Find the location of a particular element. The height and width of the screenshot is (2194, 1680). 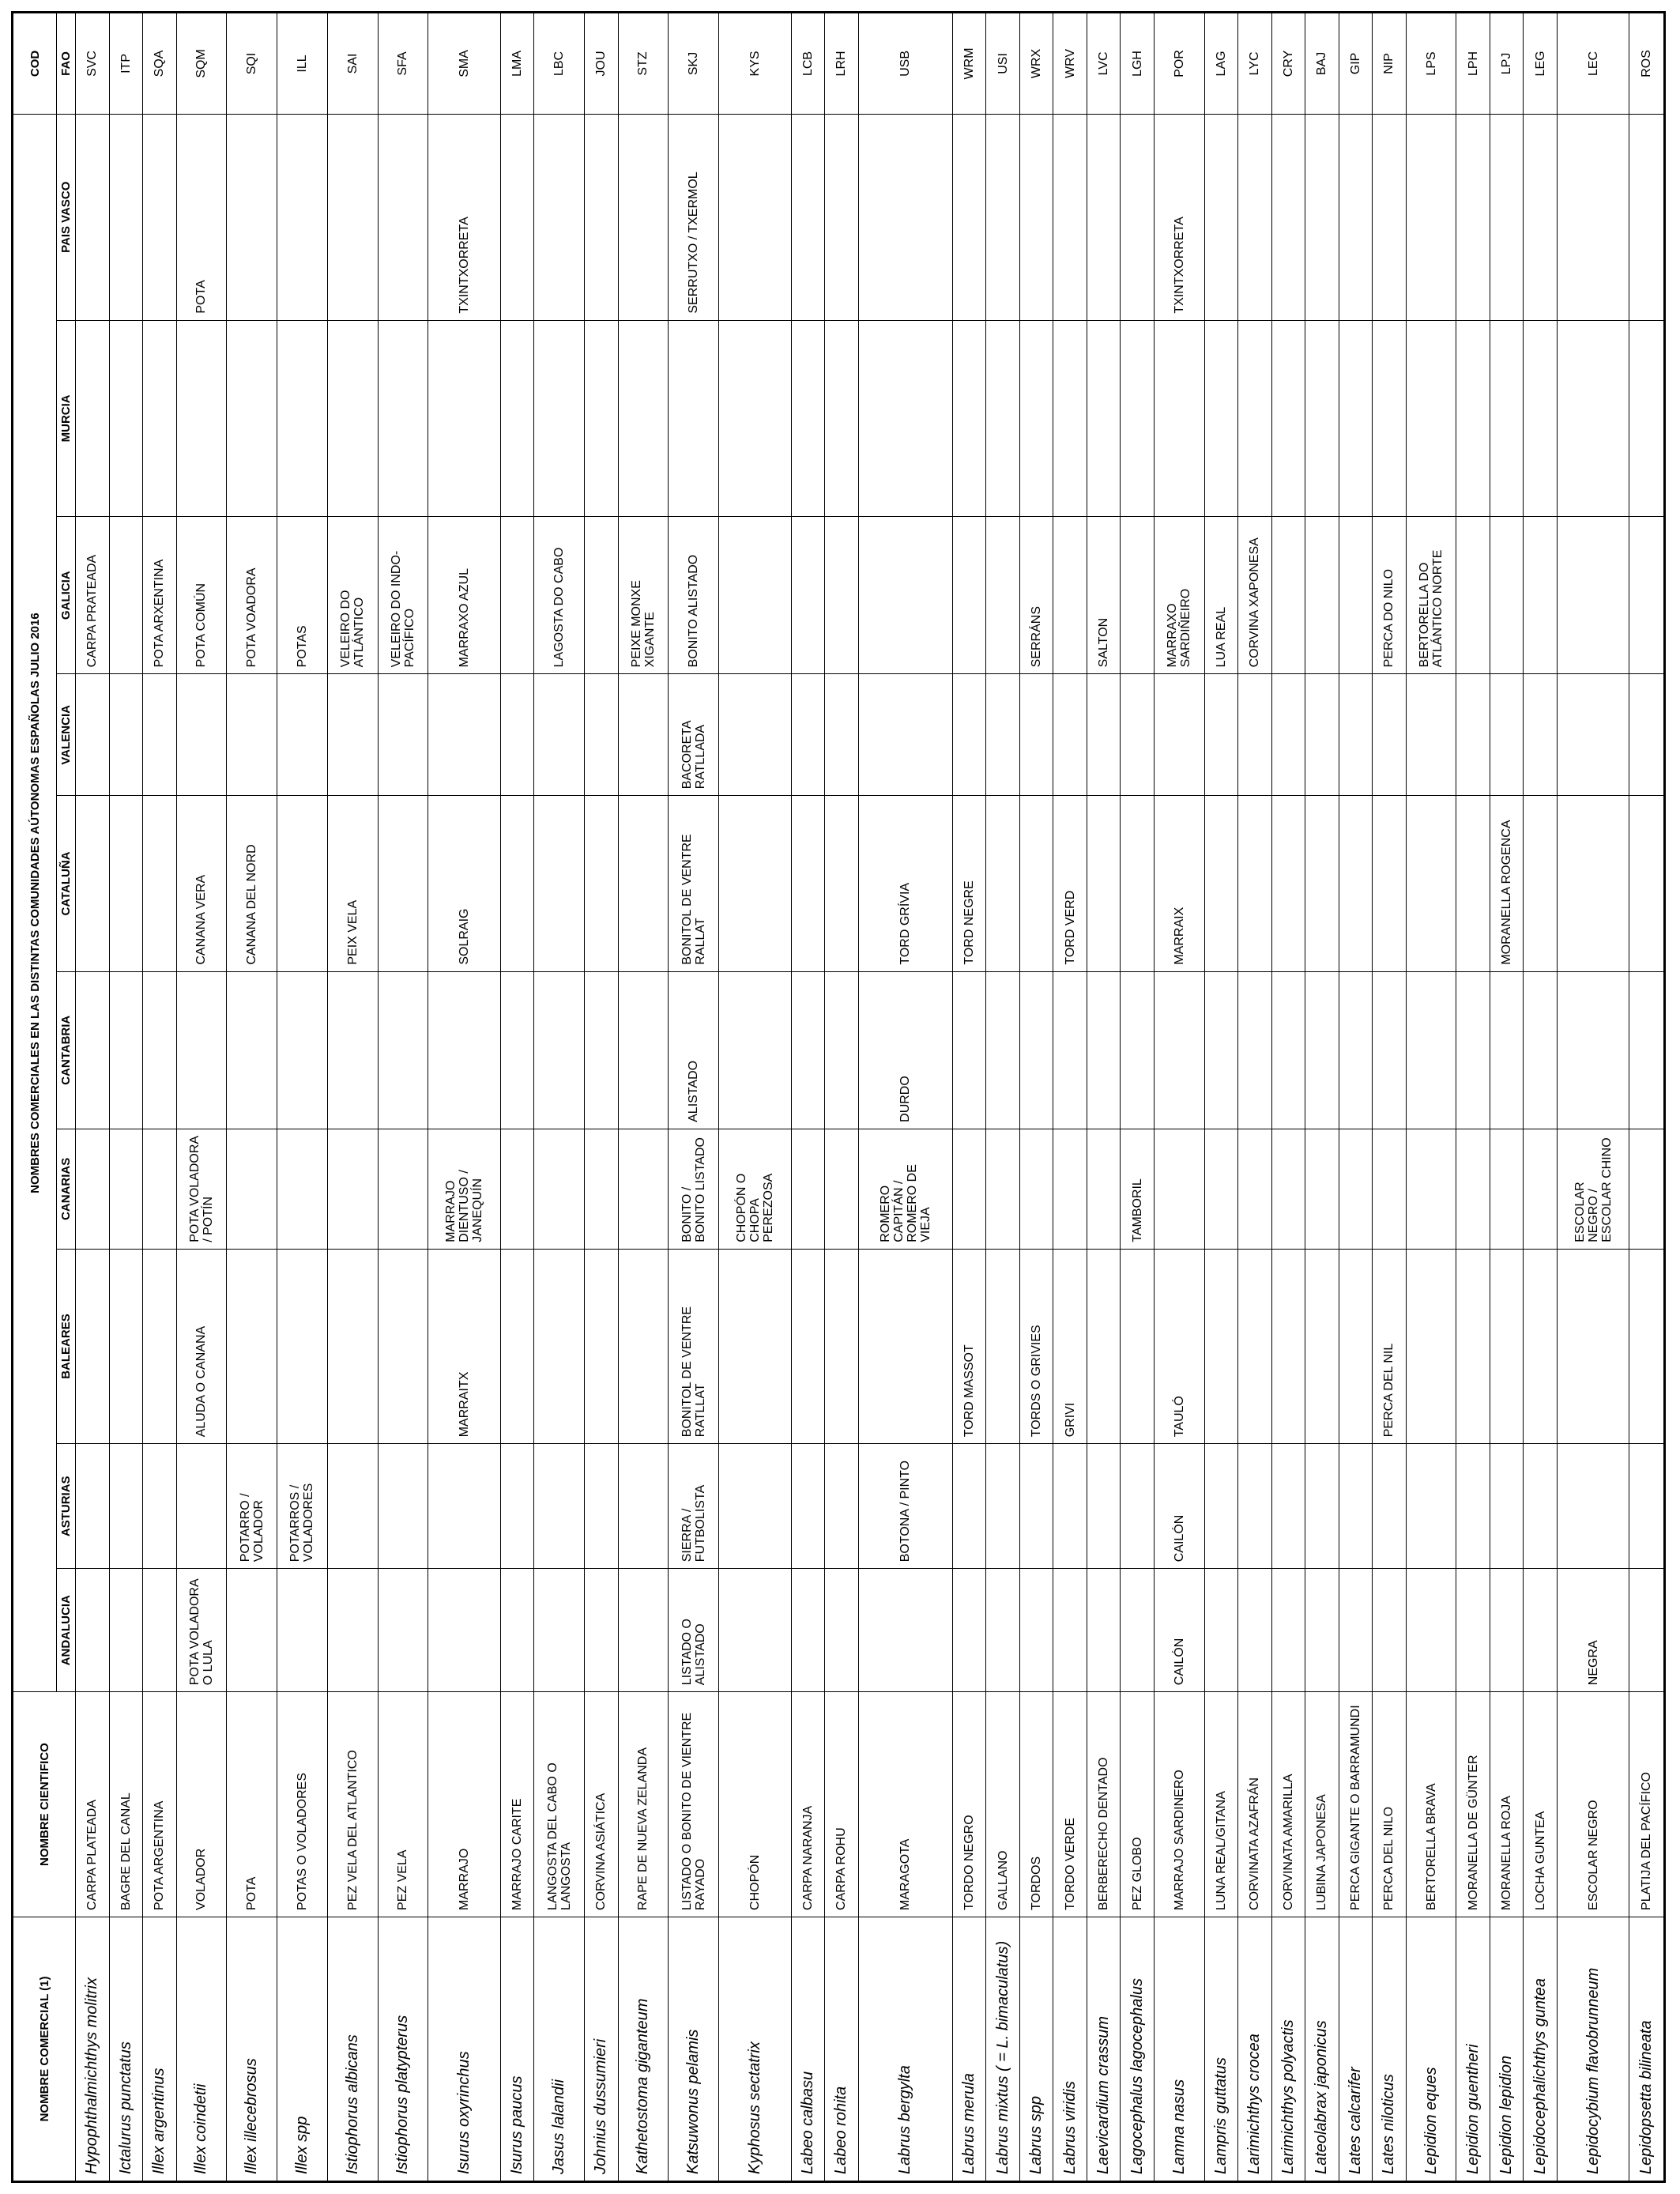

fao-code: LYC is located at coordinates (1254, 63).